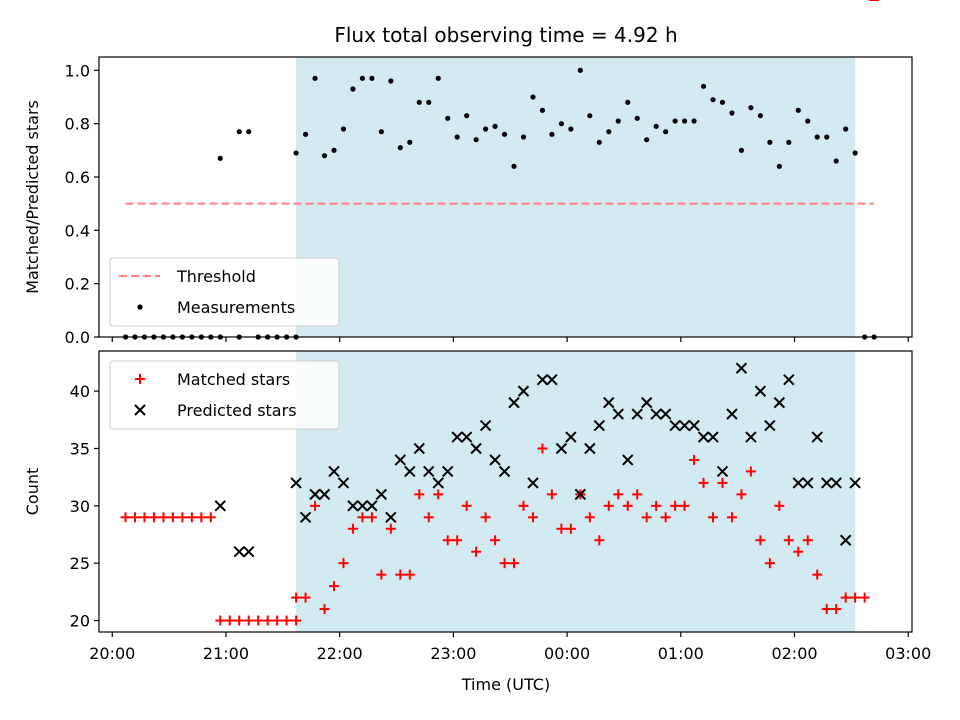  I want to click on chart-title: Flux total observing time = 4.92 h, so click(505, 35).